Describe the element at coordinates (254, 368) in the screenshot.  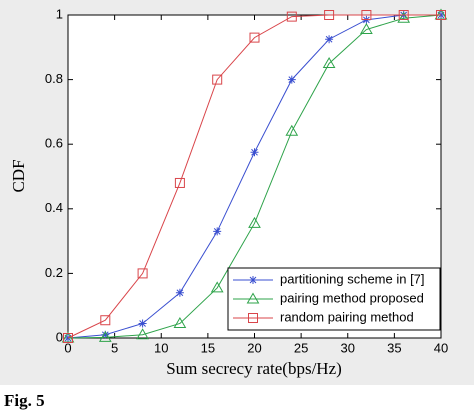
I see `x-axis-label: Sum secrecy rate(bps/Hz)` at that location.